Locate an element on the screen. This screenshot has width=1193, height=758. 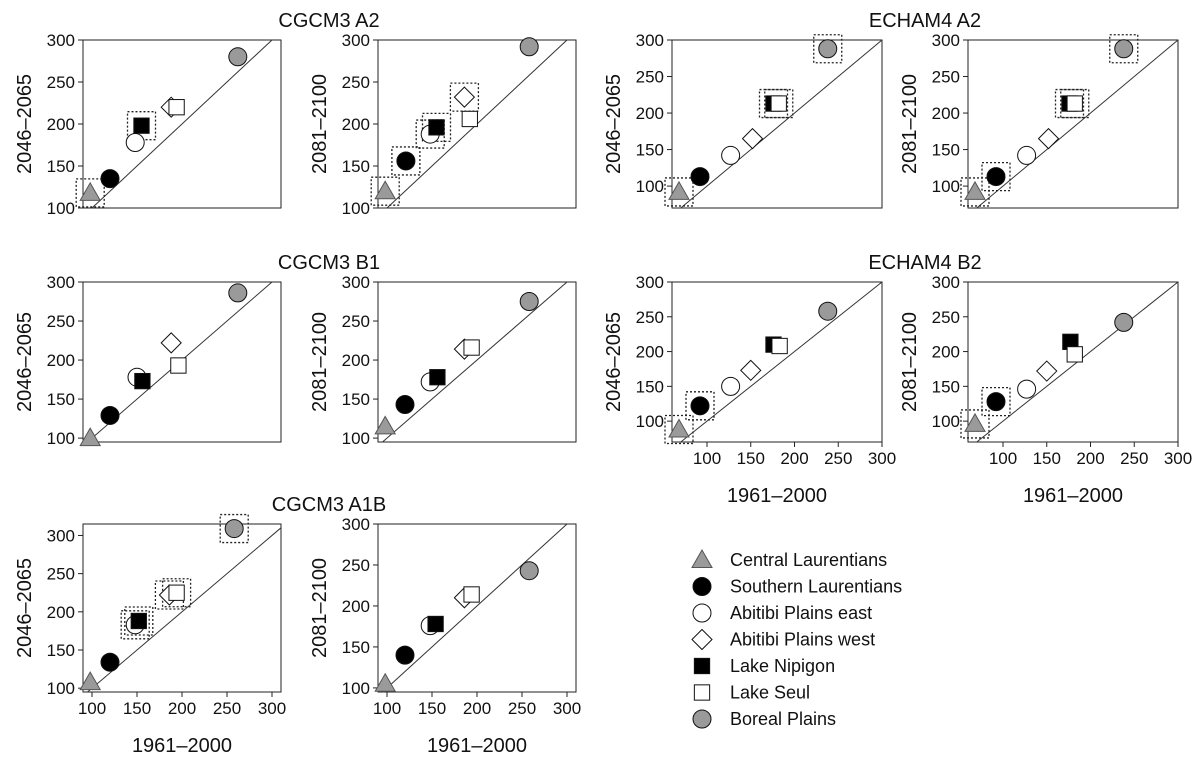
point-abitibi-plains-east is located at coordinates (1027, 389).